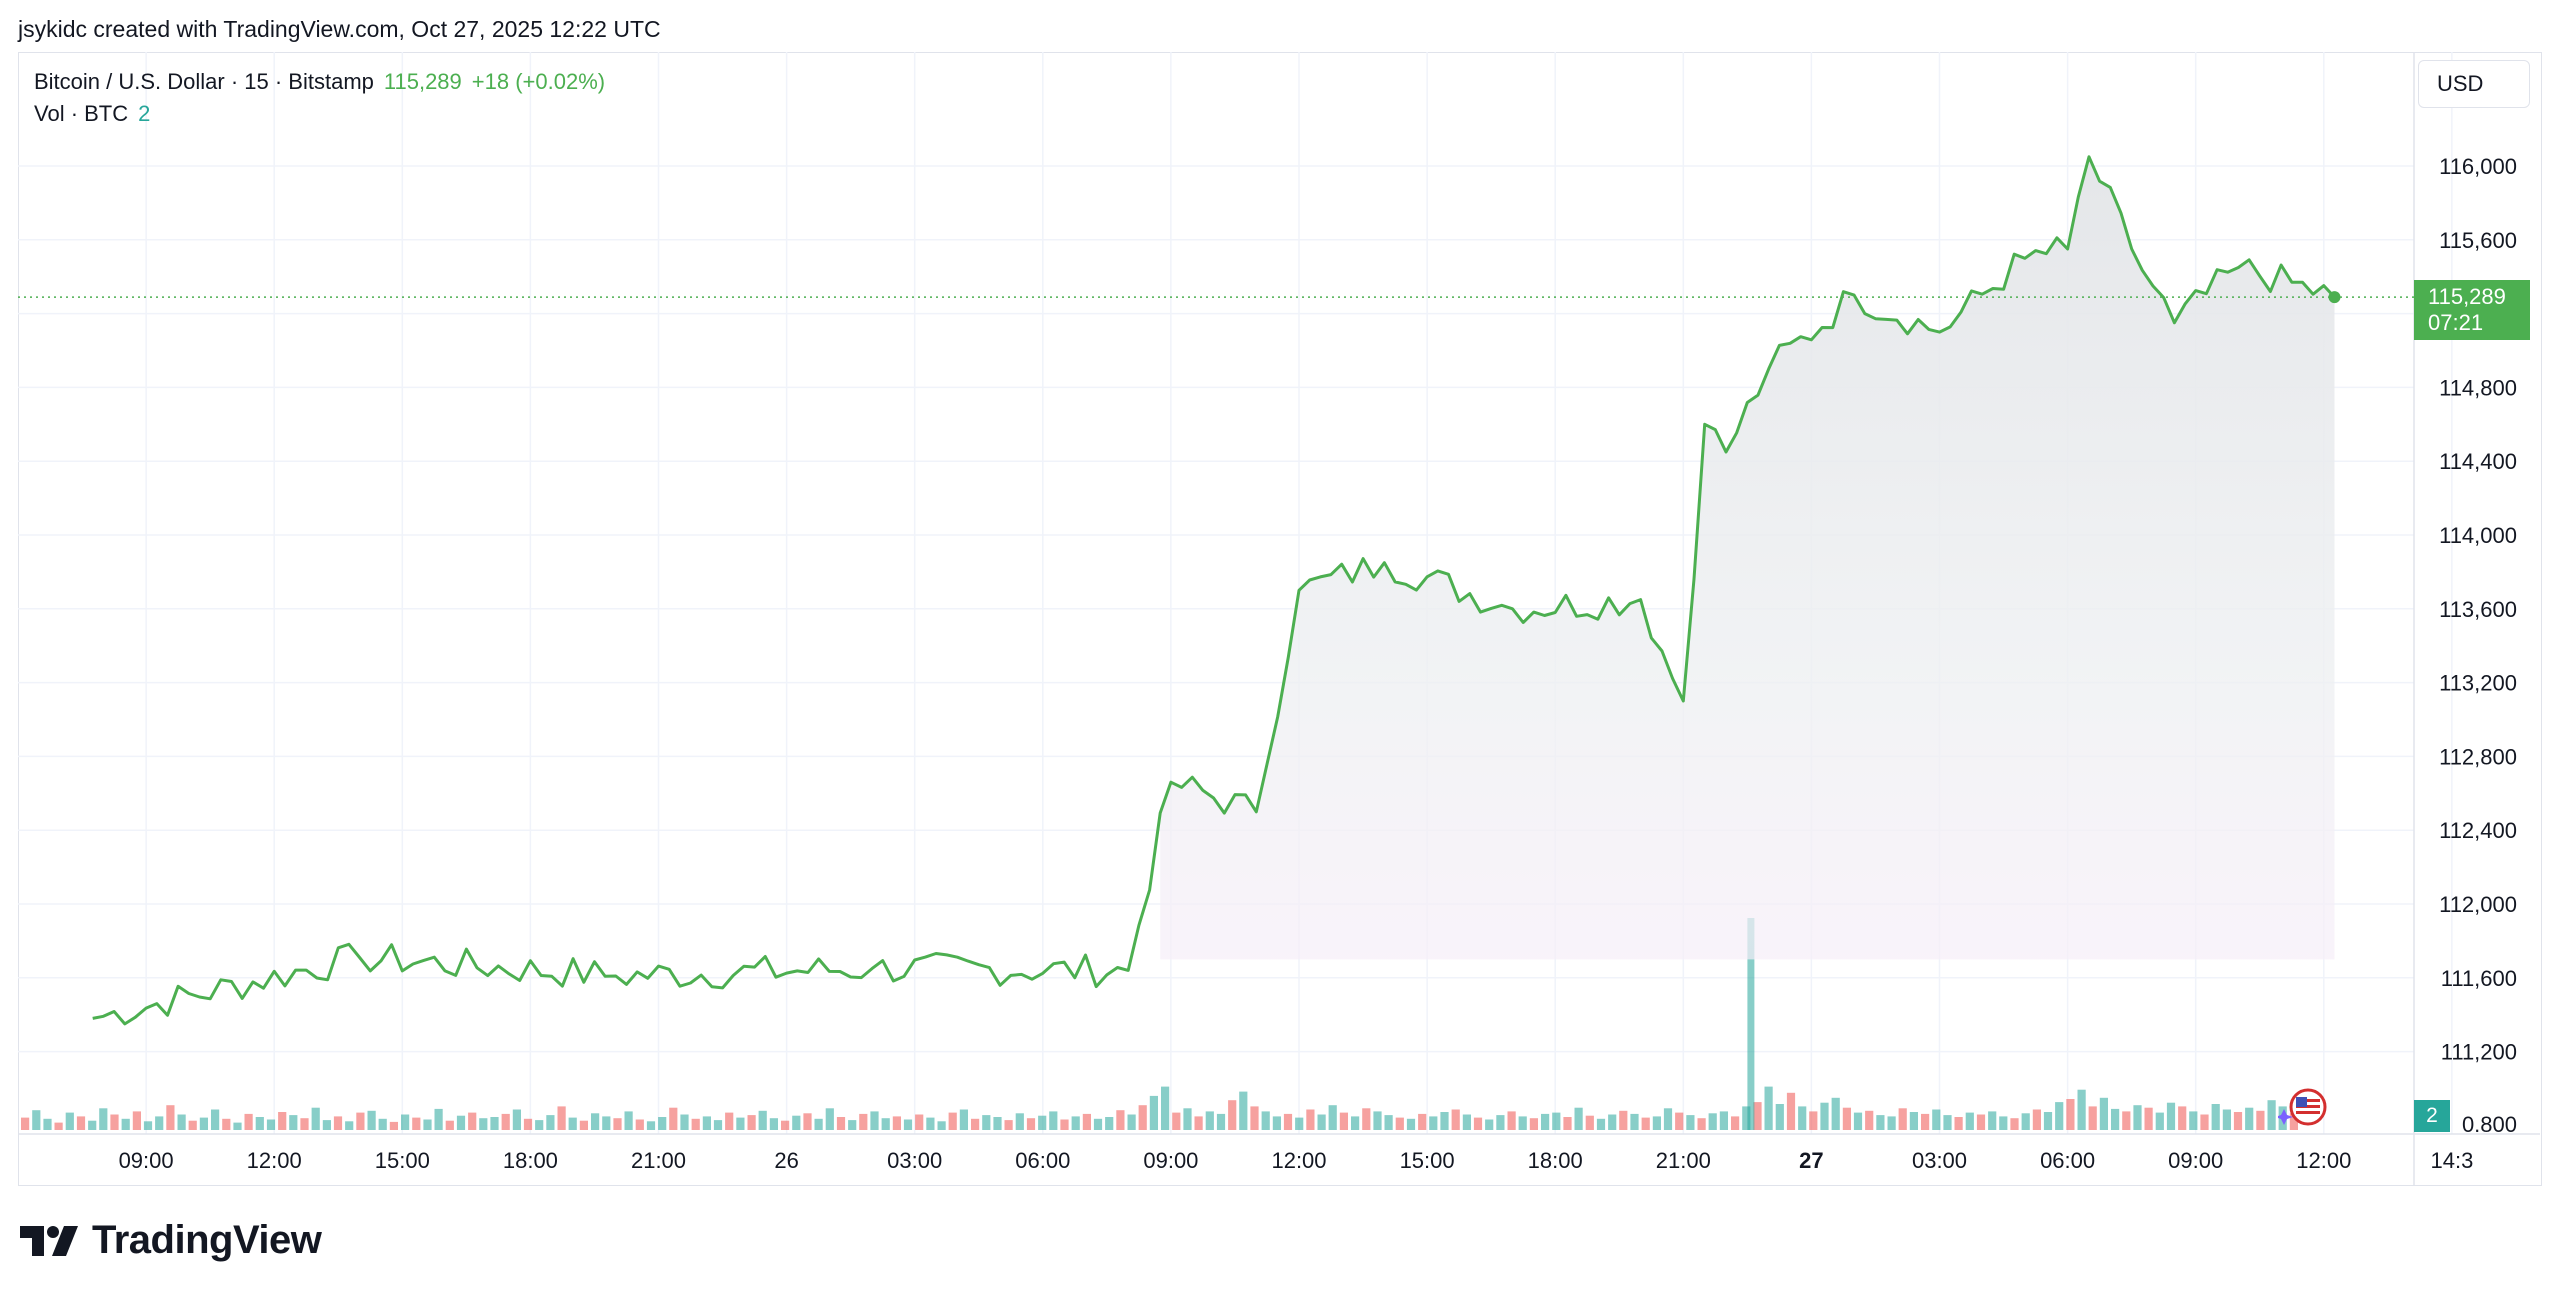 This screenshot has width=2560, height=1300. Describe the element at coordinates (1159, 1024) in the screenshot. I see `volume-histogram` at that location.